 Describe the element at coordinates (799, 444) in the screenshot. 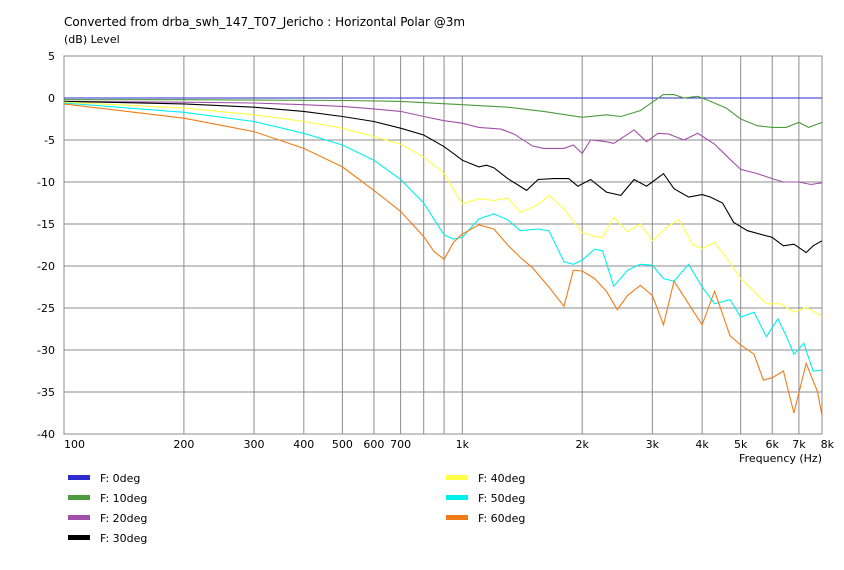

I see `x-tick-label: 7k` at that location.